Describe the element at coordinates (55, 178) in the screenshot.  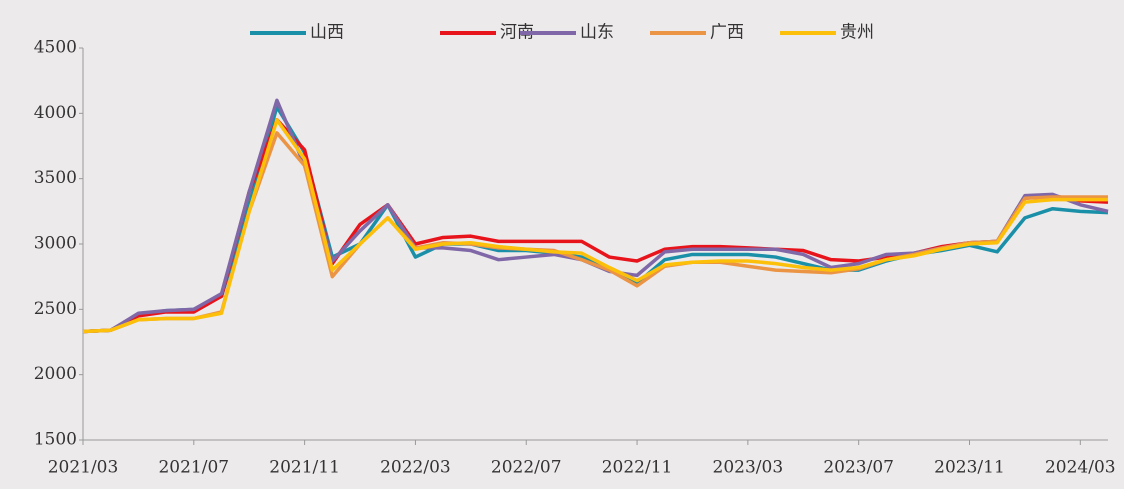
I see `y-tick-label: 3500` at that location.